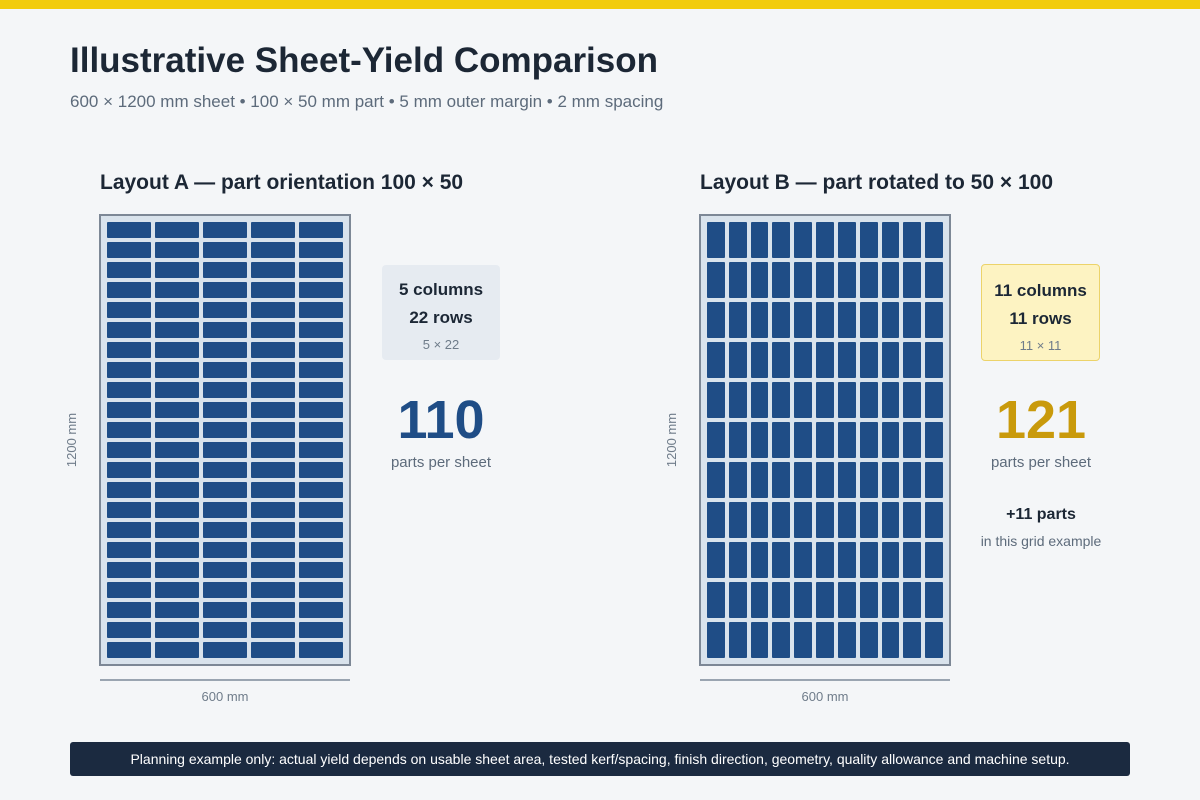 This screenshot has height=800, width=1200. I want to click on layout-a-columns: 5 columns, so click(441, 289).